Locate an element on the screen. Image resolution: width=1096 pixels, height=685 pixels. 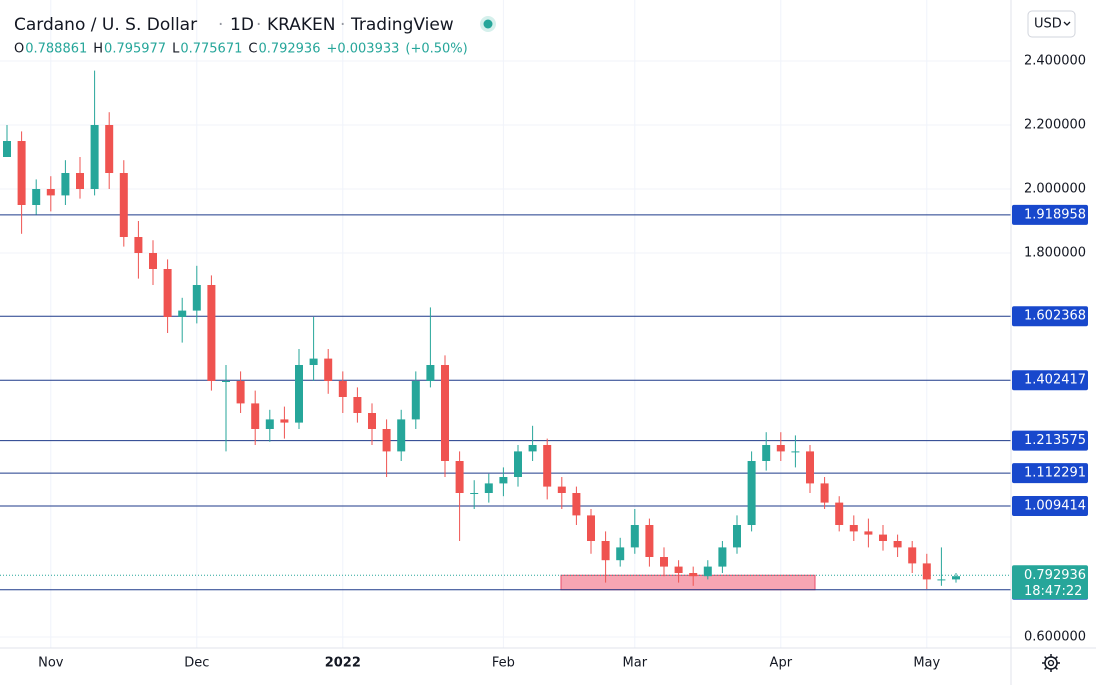
x-tick-label: Mar is located at coordinates (635, 663).